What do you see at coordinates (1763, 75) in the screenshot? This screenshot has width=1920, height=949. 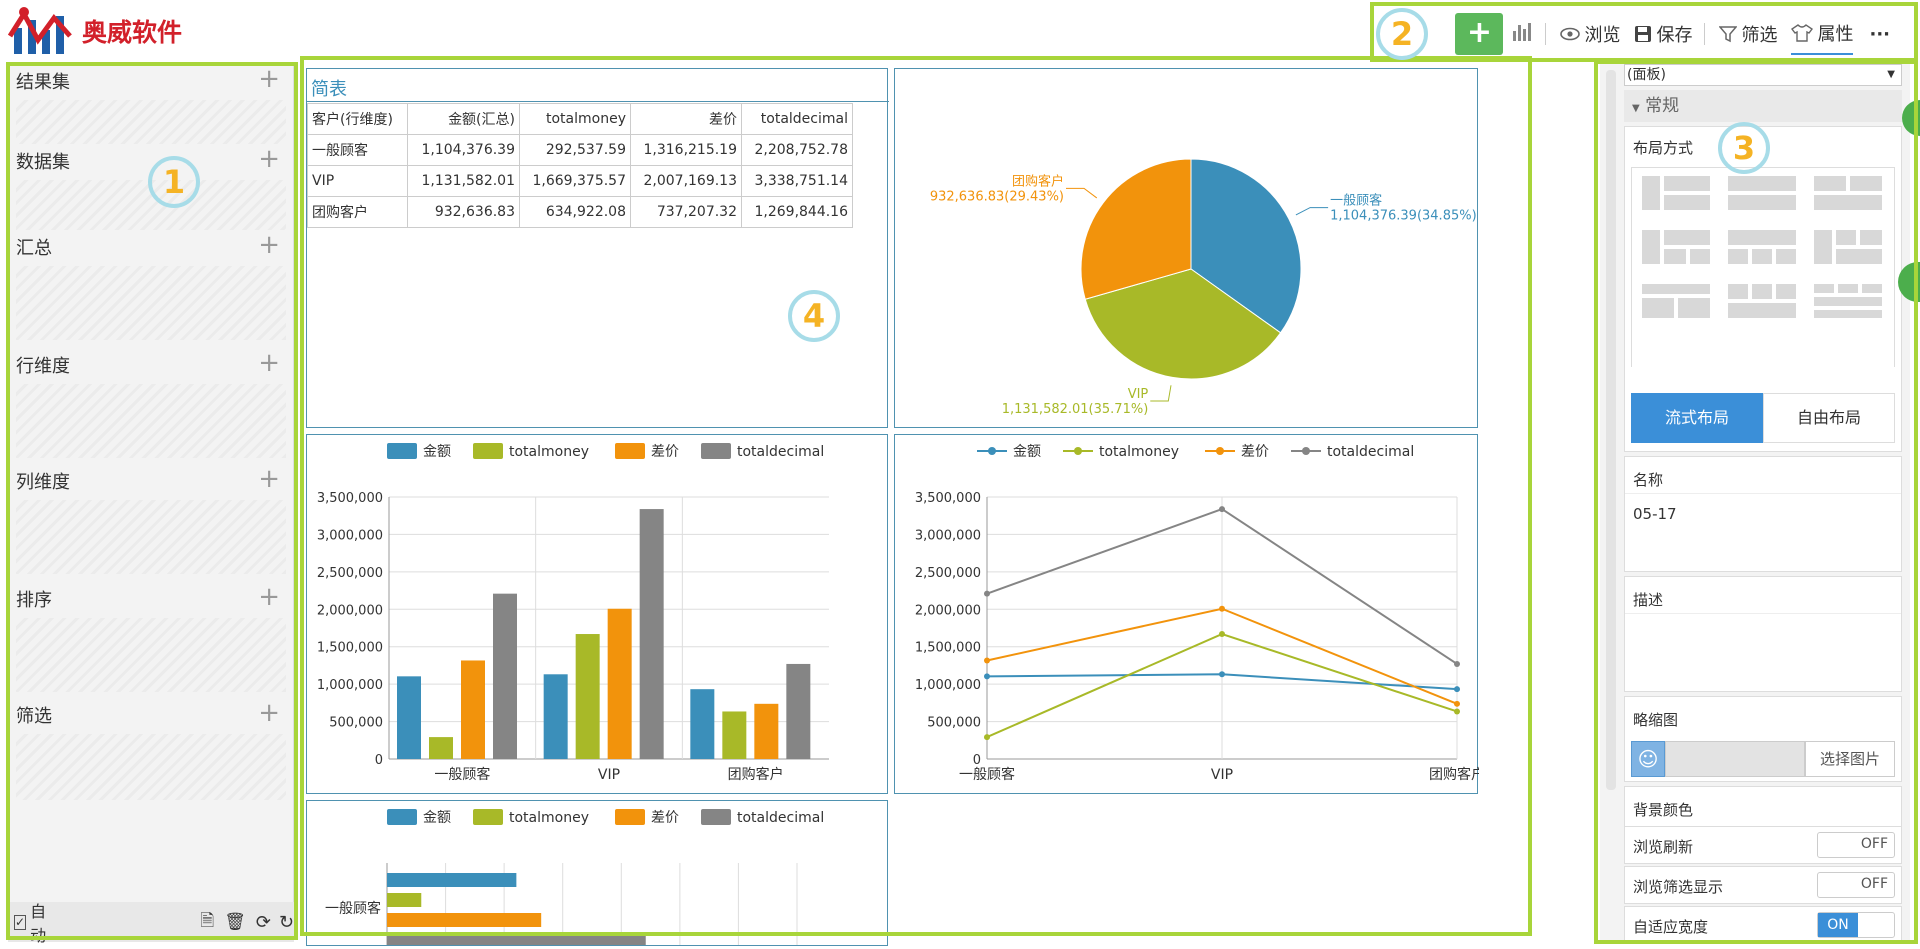 I see `panel-select: (面板) ▼` at bounding box center [1763, 75].